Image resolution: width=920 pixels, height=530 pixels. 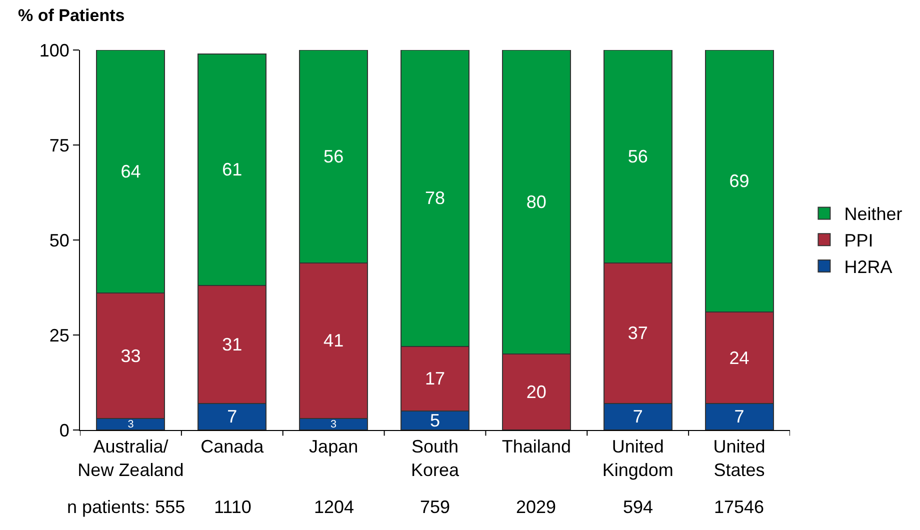 What do you see at coordinates (638, 458) in the screenshot?
I see `x-tick-label: United Kingdom` at bounding box center [638, 458].